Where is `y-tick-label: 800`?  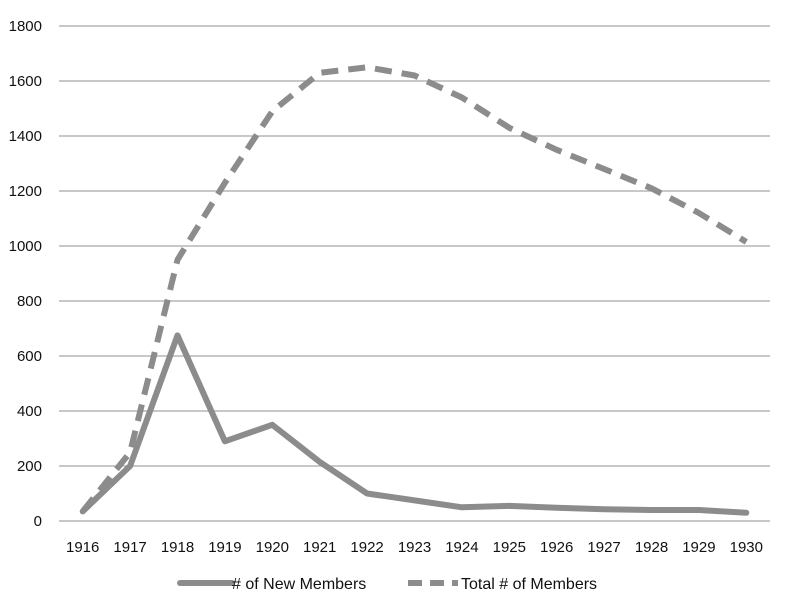
y-tick-label: 800 is located at coordinates (29, 301).